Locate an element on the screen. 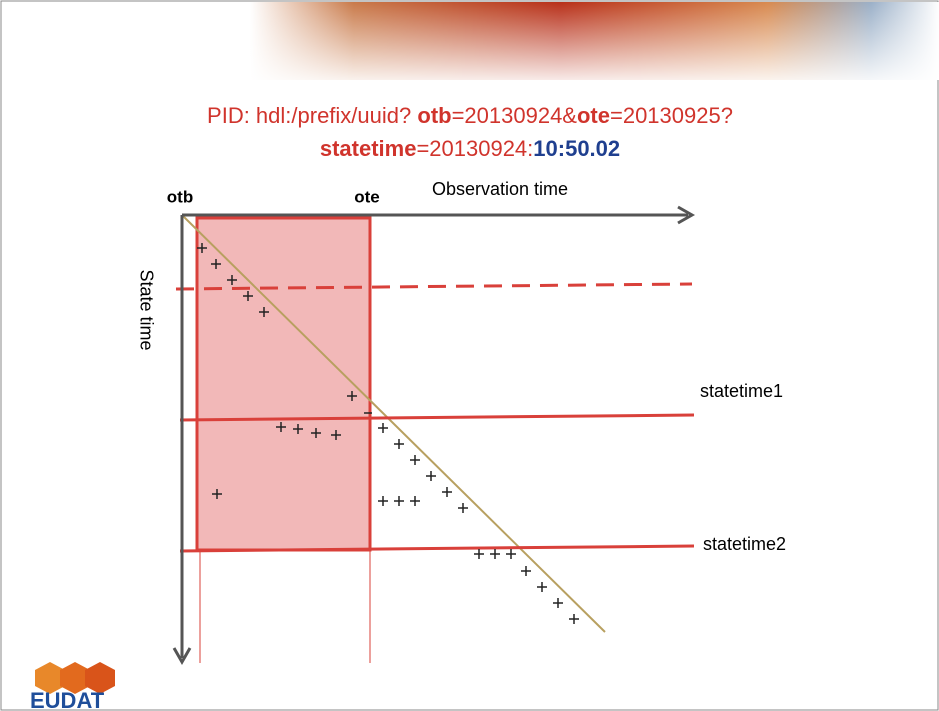  logo-text: EUDAT is located at coordinates (67, 699).